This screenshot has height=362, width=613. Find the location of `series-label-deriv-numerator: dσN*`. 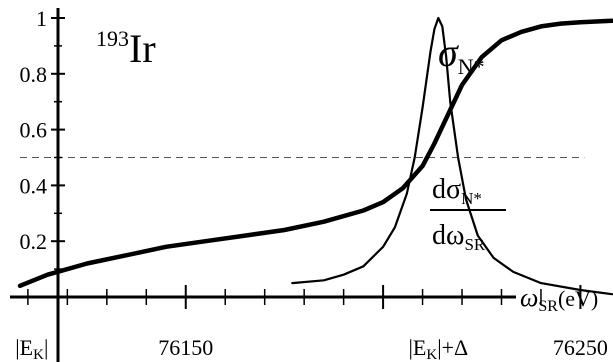

series-label-deriv-numerator: dσN* is located at coordinates (457, 191).